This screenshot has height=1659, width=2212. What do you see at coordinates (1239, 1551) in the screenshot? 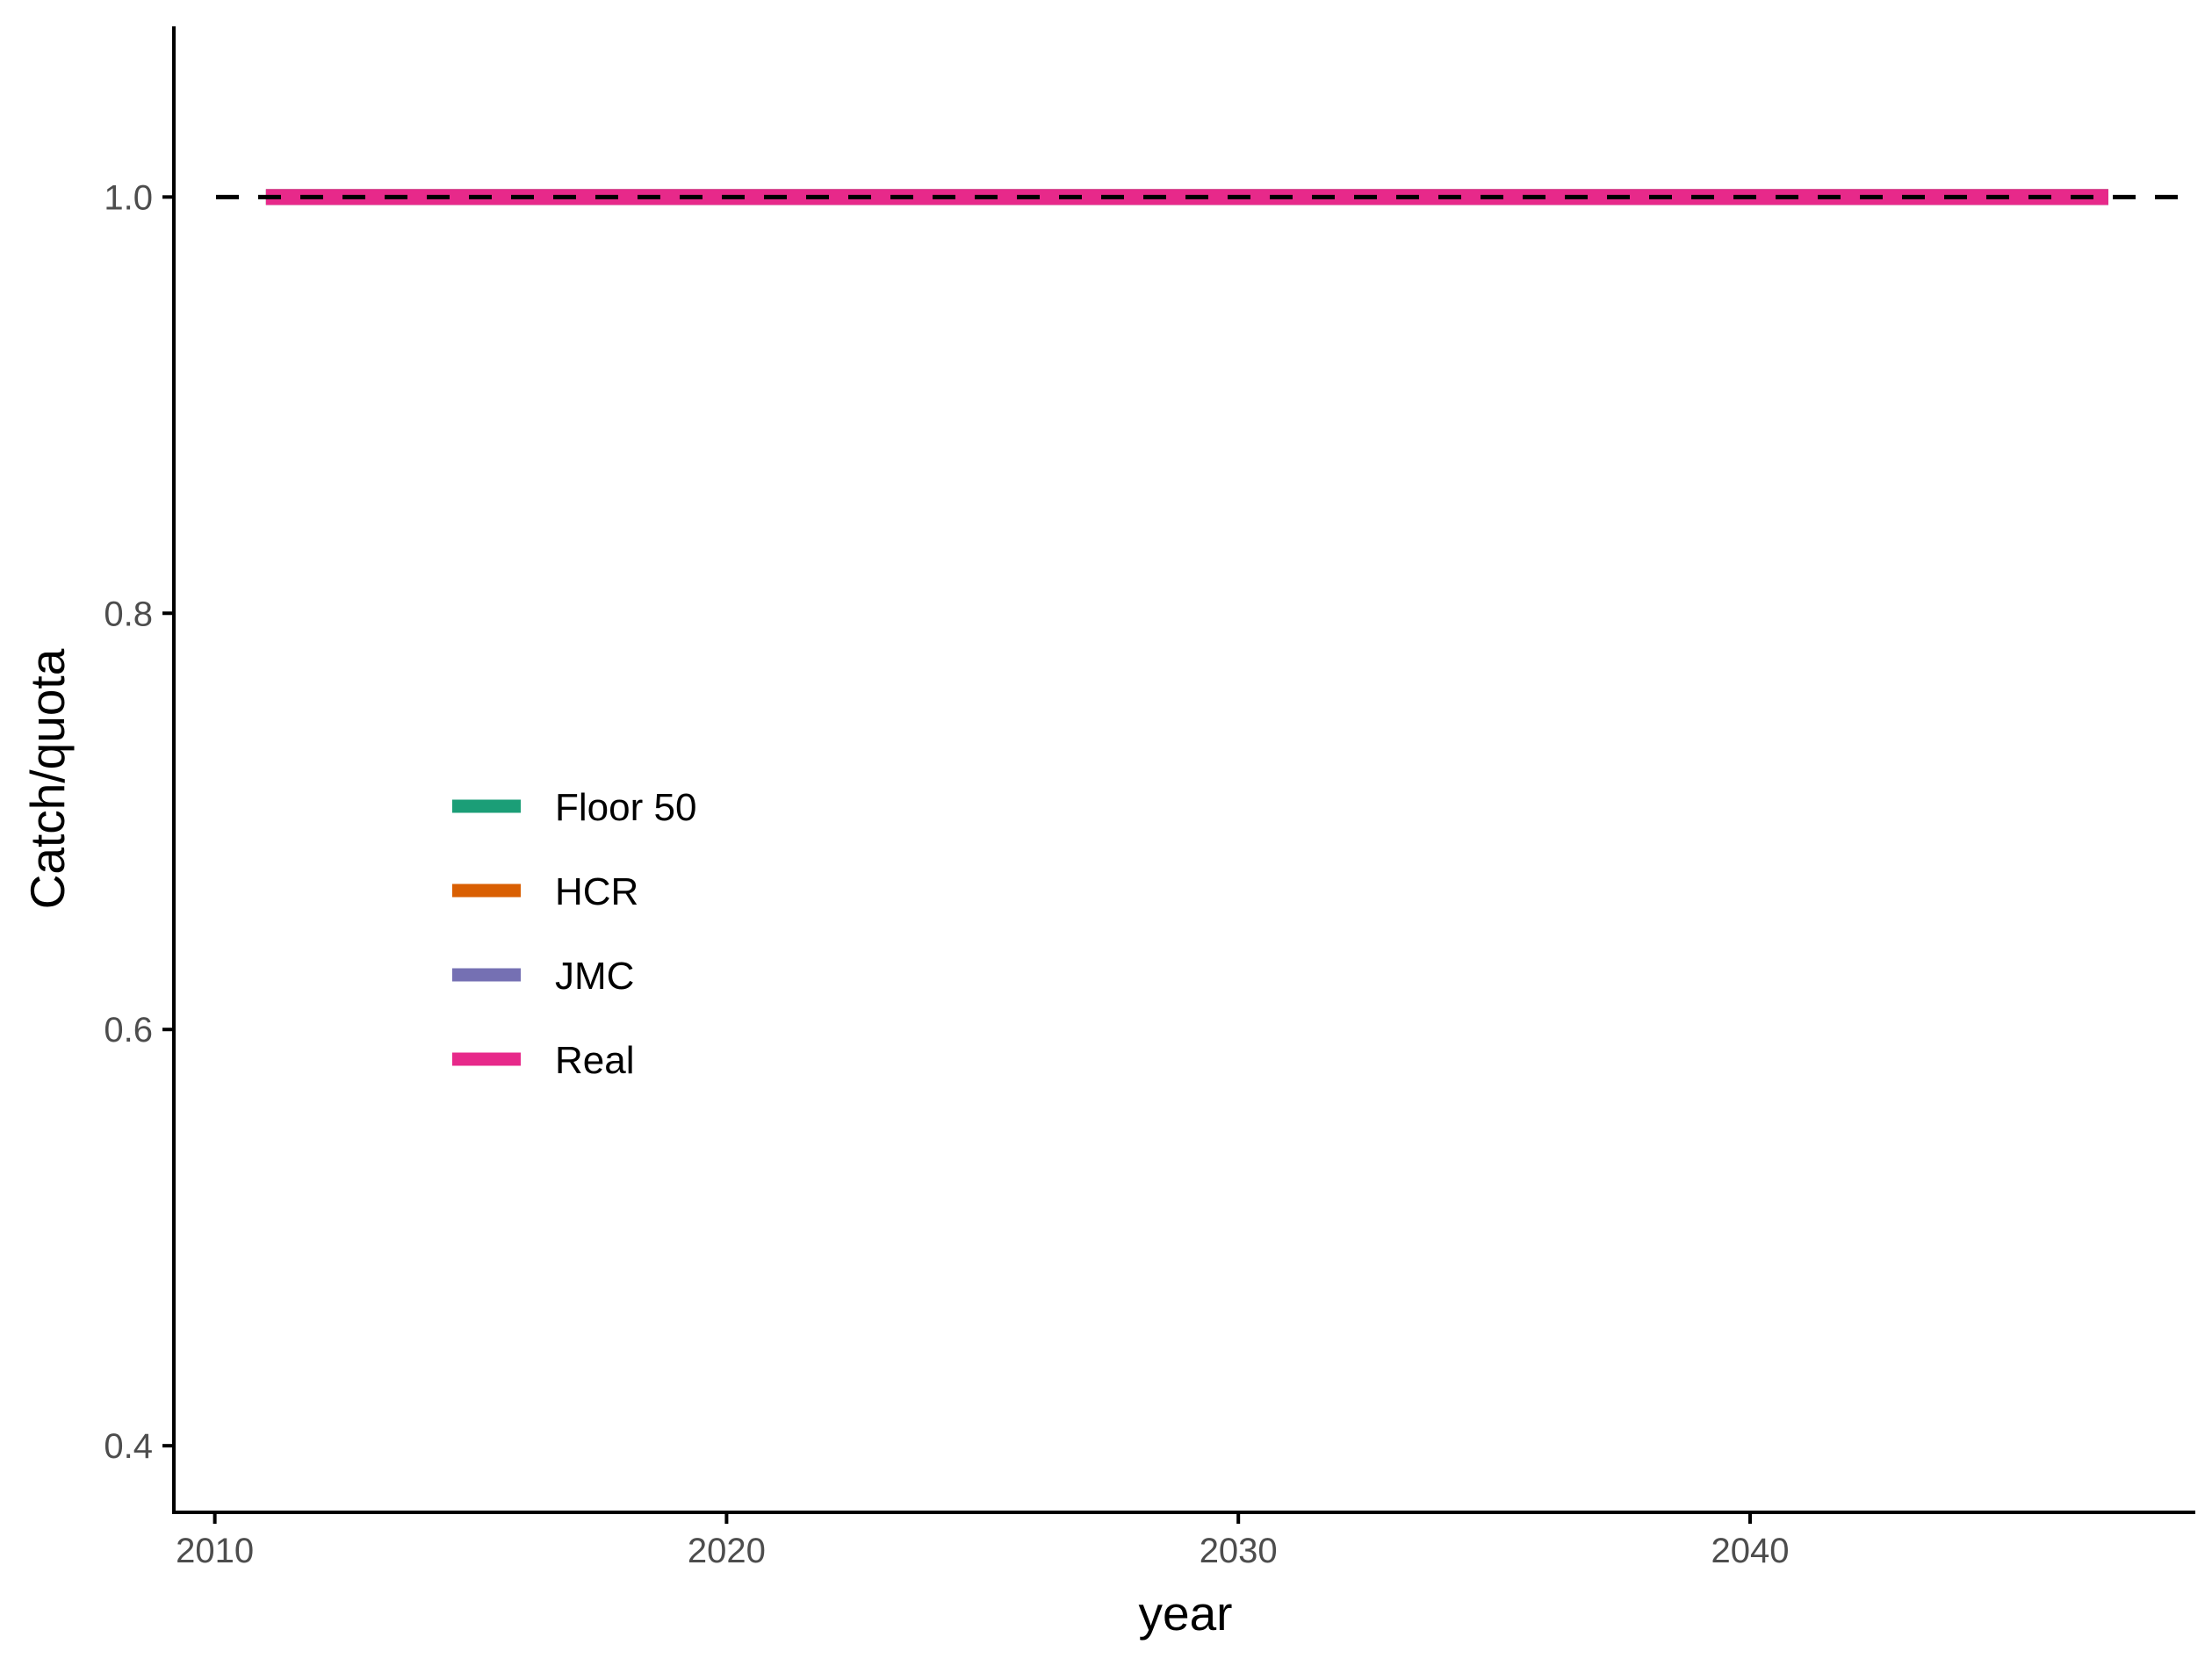
I see `x-tick-label: 2030` at bounding box center [1239, 1551].